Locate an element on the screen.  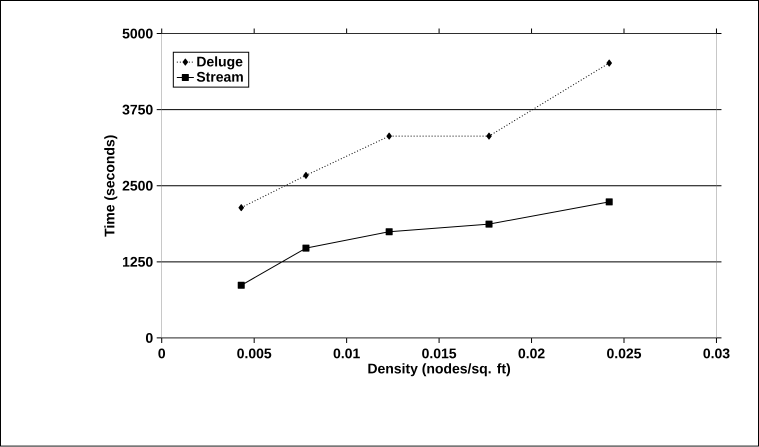
y-tick-label: 2500 is located at coordinates (137, 185).